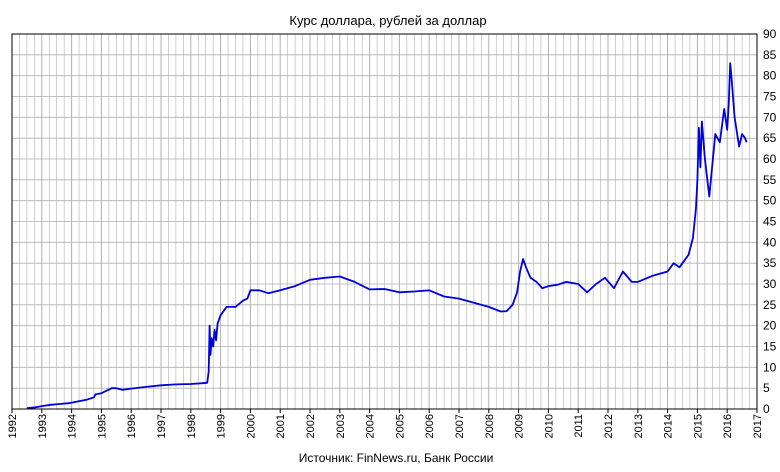  Describe the element at coordinates (102, 426) in the screenshot. I see `x-tick-label: 1995` at that location.